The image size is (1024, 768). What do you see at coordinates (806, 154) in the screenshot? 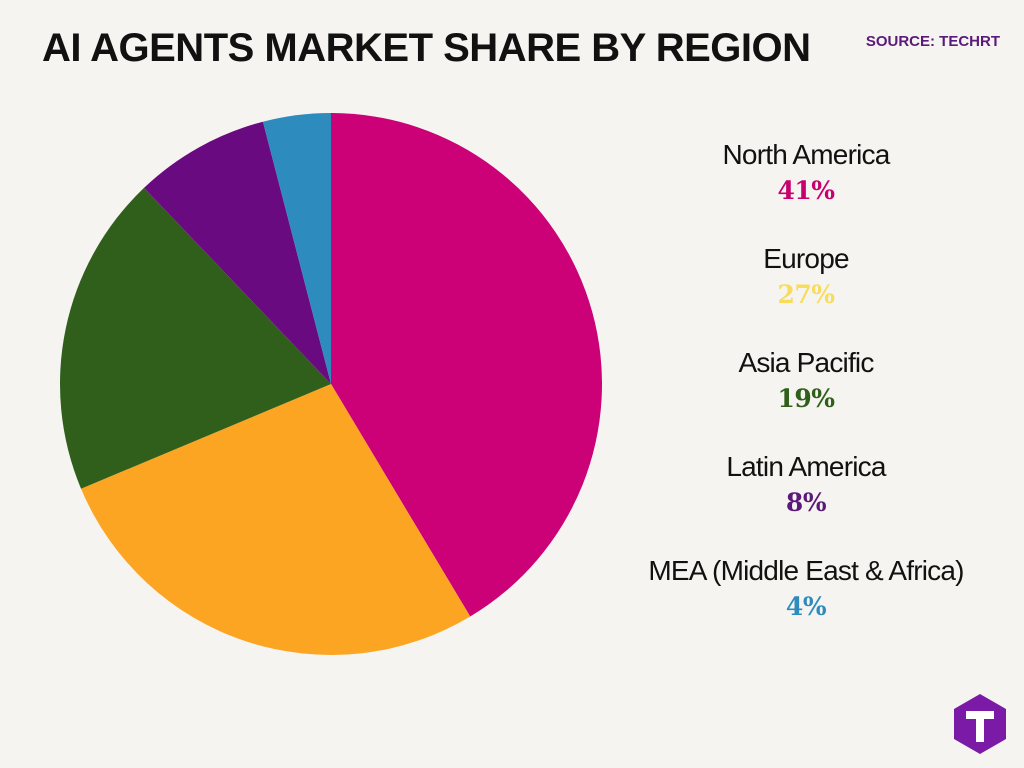
I see `legend-label: North America` at bounding box center [806, 154].